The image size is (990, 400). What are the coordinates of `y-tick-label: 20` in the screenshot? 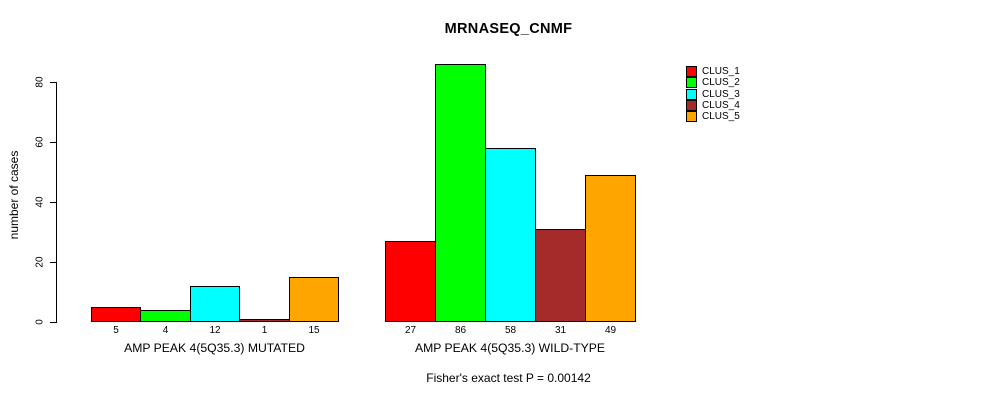 It's located at (40, 262).